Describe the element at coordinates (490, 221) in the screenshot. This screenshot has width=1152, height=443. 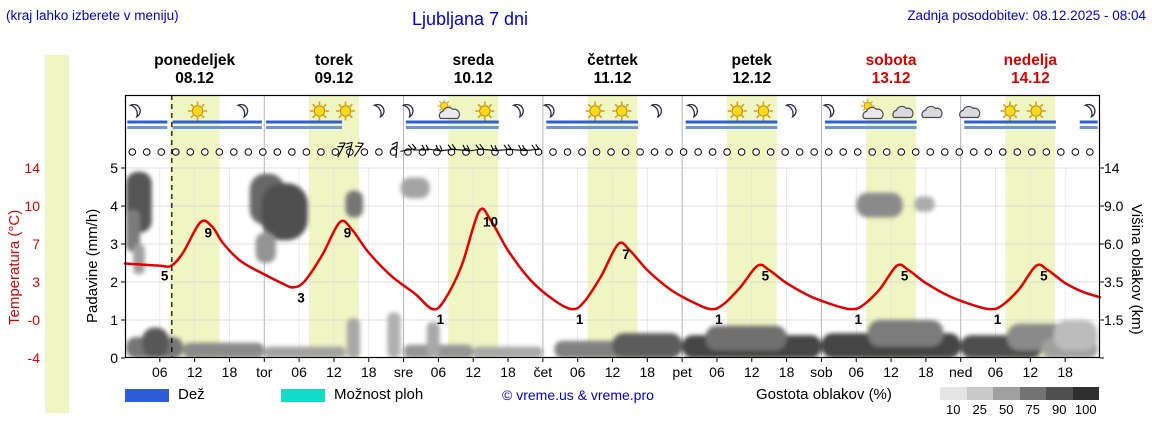
I see `temperature-value-label: 10` at that location.